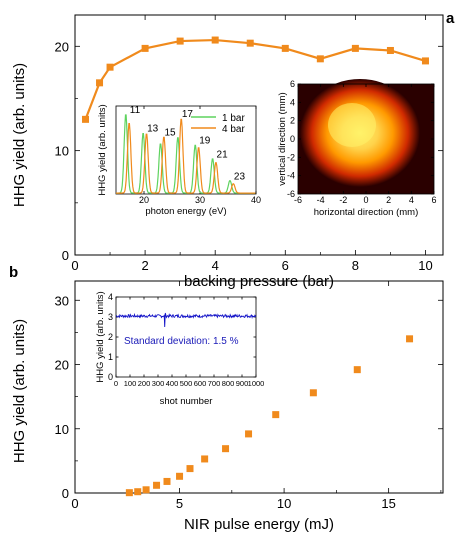 This screenshot has height=546, width=469. I want to click on panel-b-ytick-label: 0, so click(65, 493).